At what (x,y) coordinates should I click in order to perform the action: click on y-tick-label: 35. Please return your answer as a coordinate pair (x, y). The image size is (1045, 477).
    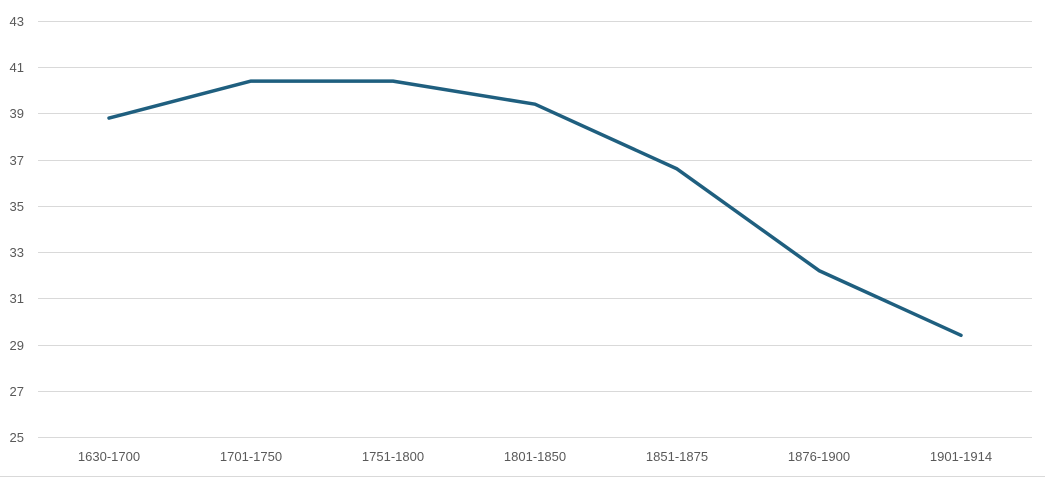
    Looking at the image, I should click on (17, 206).